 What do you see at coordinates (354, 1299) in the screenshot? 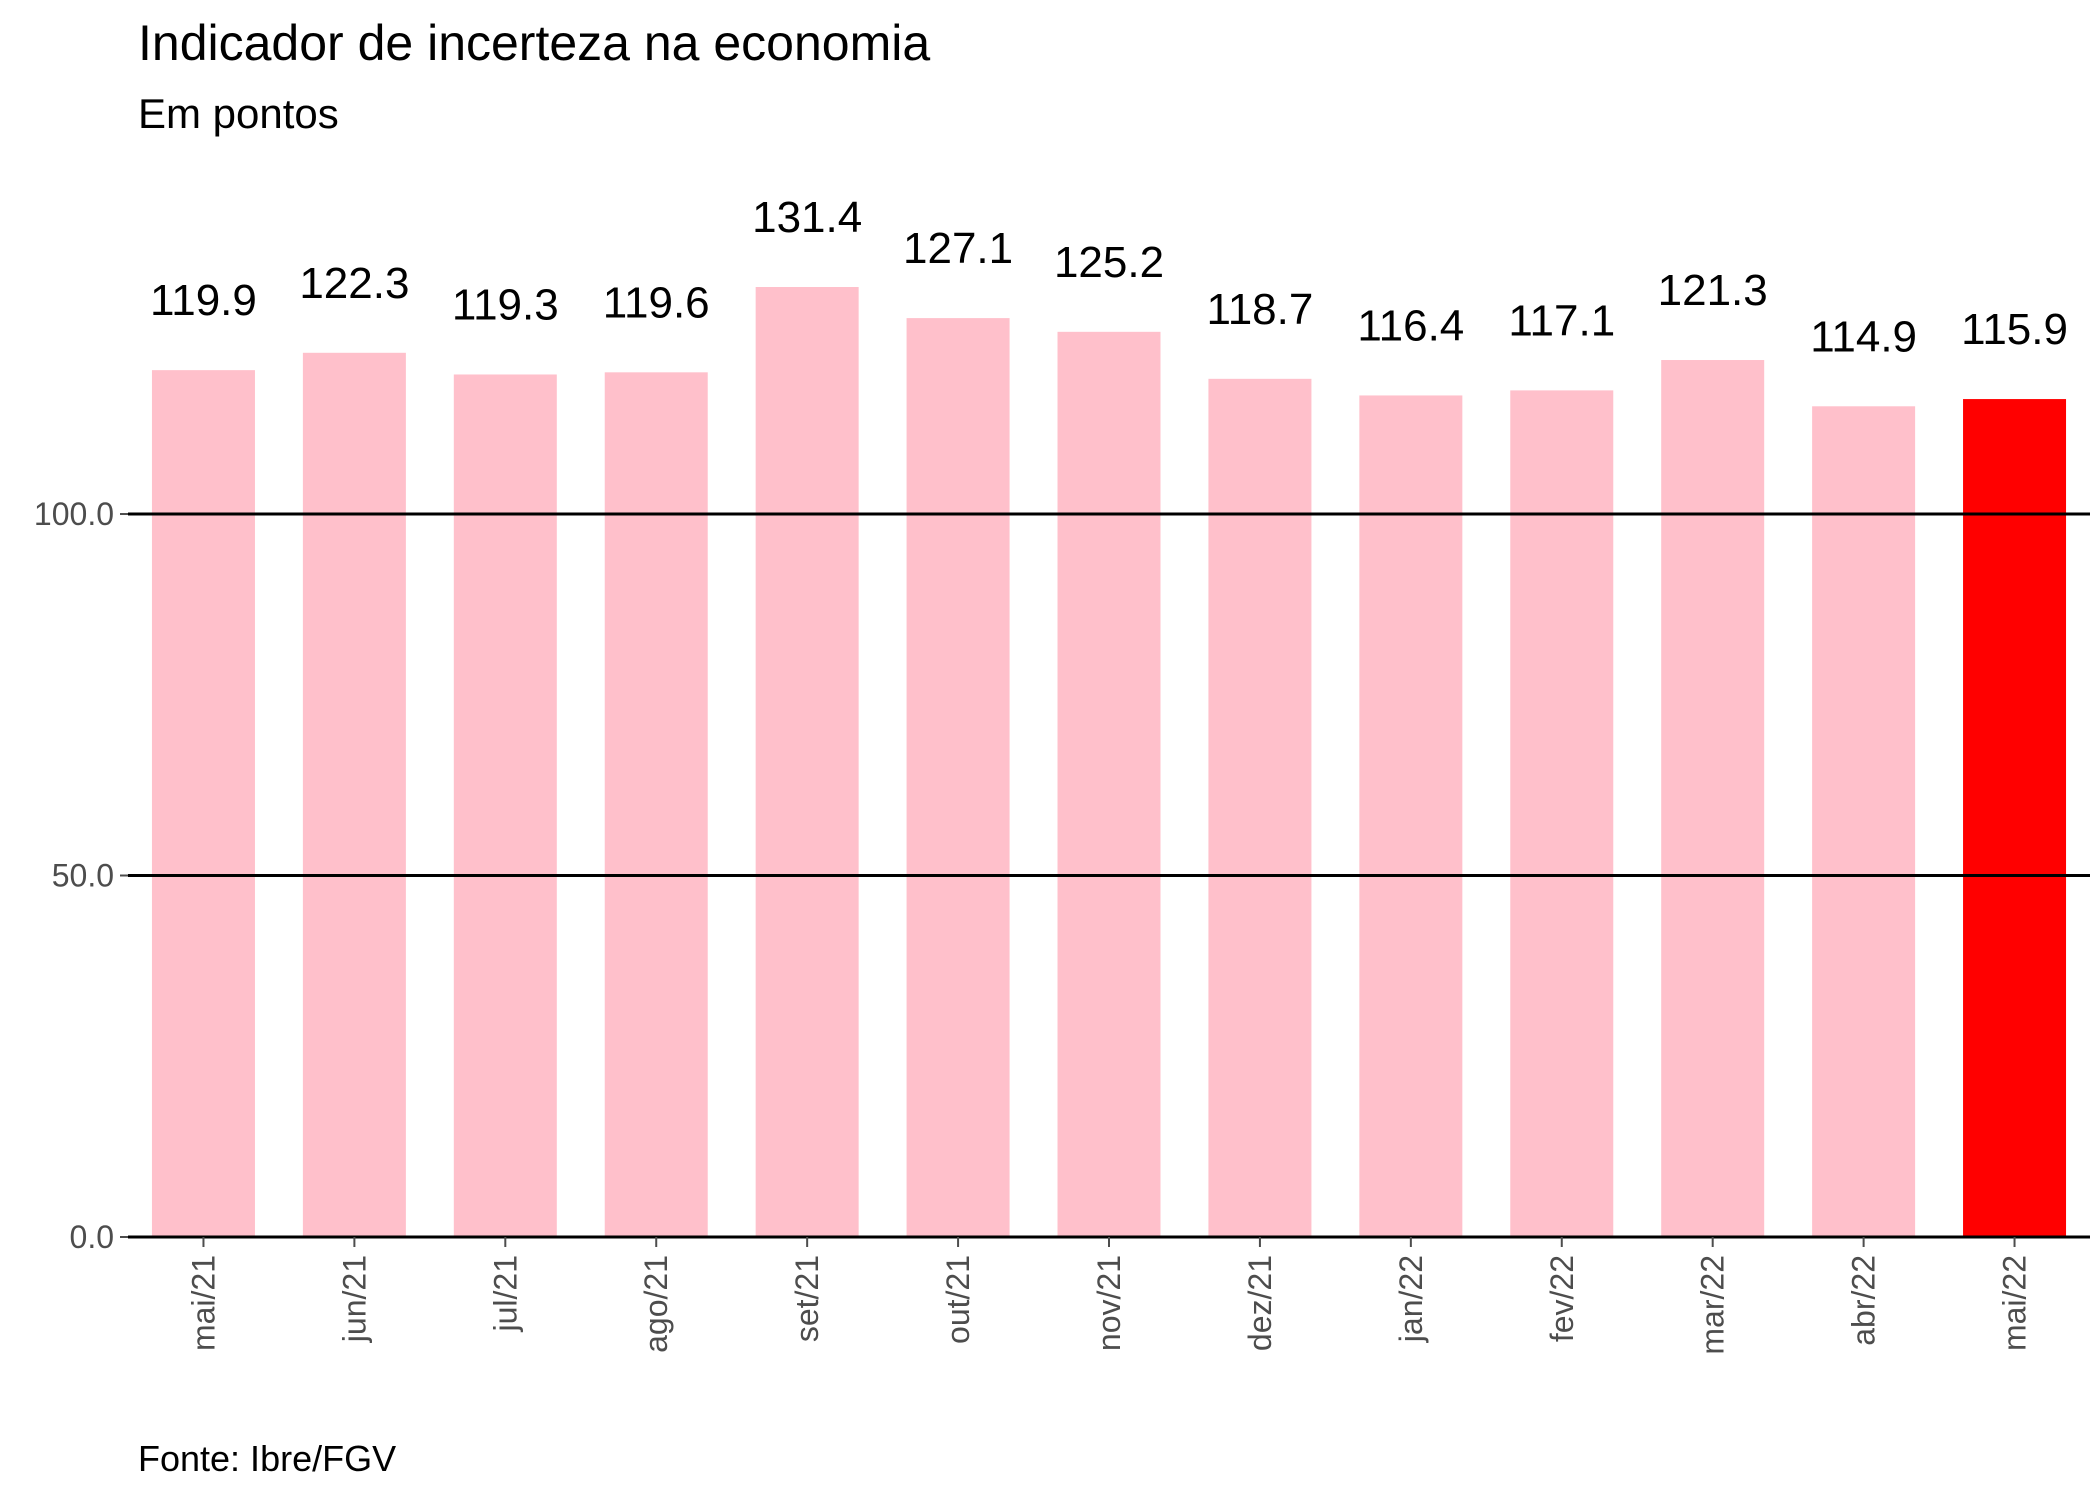
I see `x-tick-label-jun-21: jun/21` at bounding box center [354, 1299].